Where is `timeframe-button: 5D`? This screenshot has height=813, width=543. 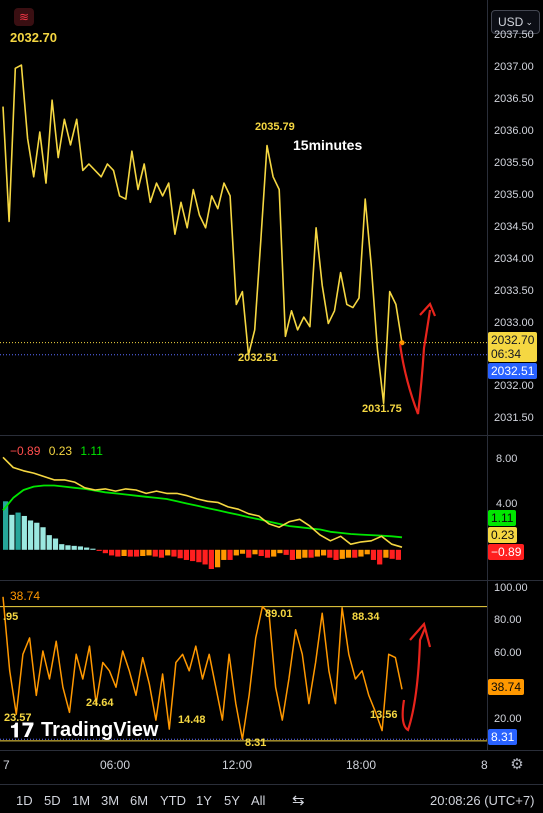
timeframe-button: 5D is located at coordinates (52, 800).